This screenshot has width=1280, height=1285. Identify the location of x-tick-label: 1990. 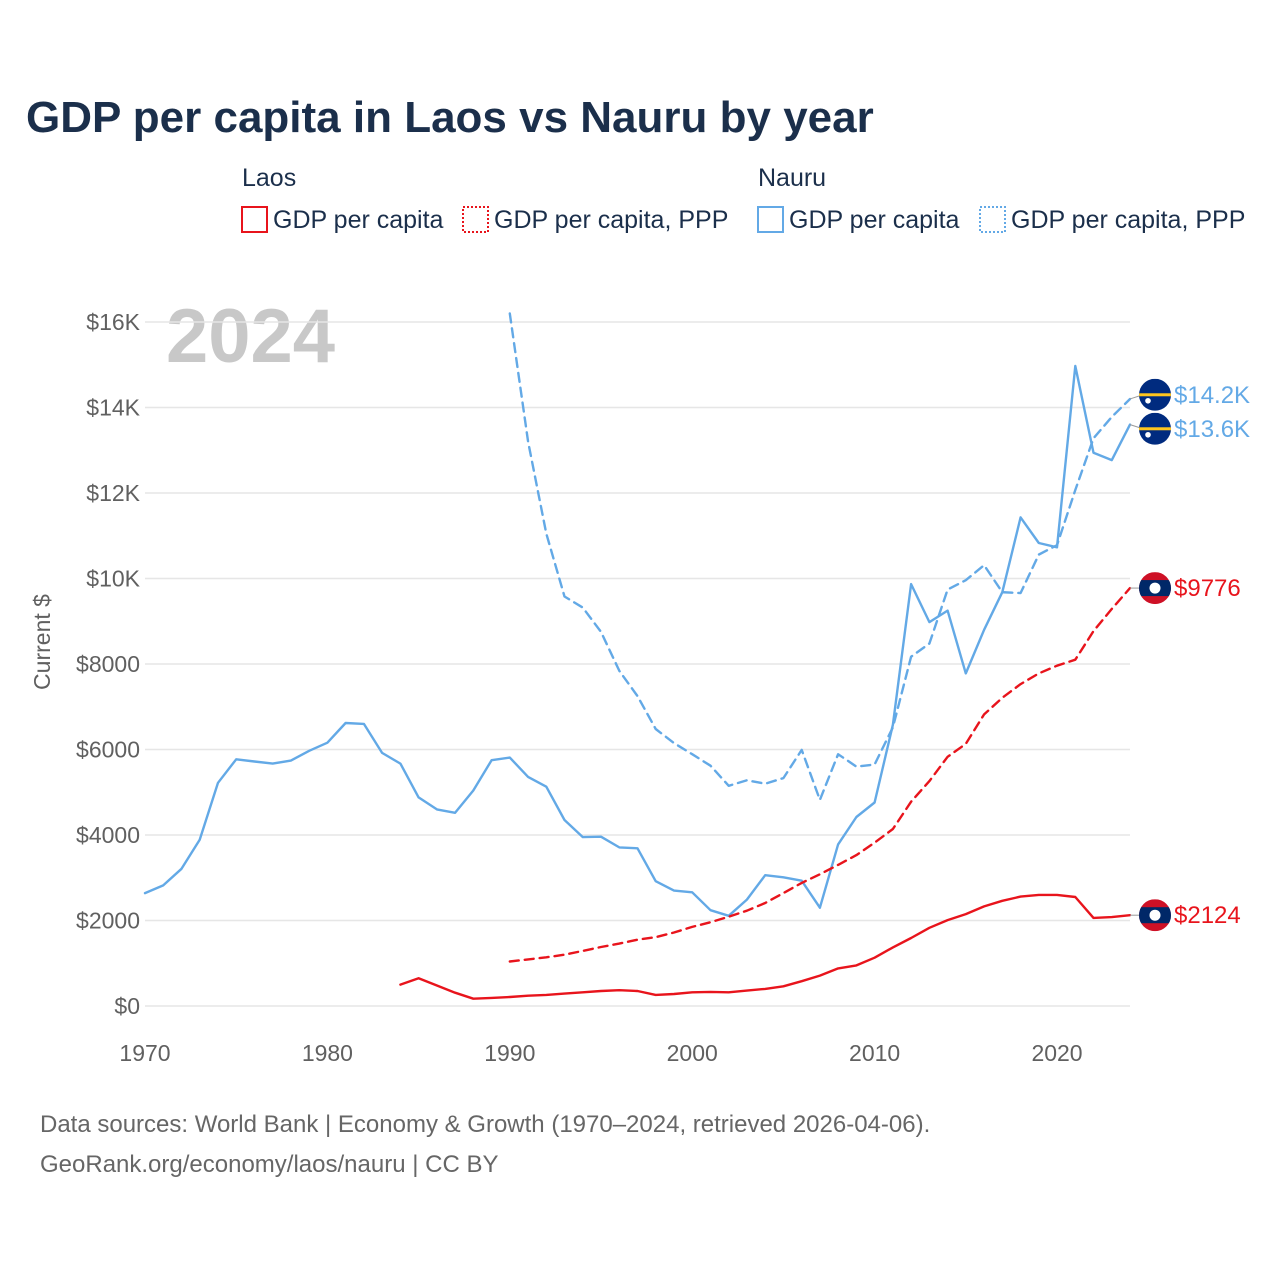
(509, 1053).